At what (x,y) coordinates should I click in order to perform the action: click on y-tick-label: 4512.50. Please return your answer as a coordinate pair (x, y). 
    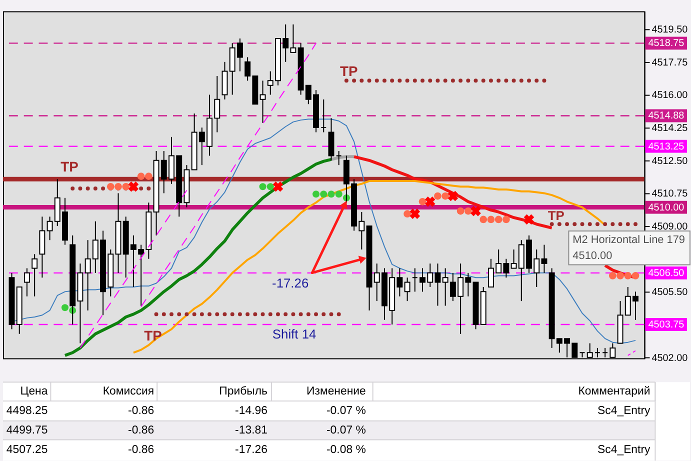
    Looking at the image, I should click on (670, 161).